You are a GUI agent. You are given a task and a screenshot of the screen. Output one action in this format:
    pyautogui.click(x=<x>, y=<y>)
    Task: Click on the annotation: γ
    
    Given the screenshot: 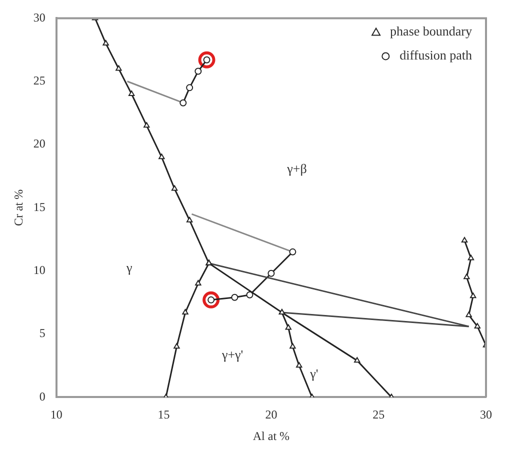 What is the action you would take?
    pyautogui.click(x=129, y=267)
    